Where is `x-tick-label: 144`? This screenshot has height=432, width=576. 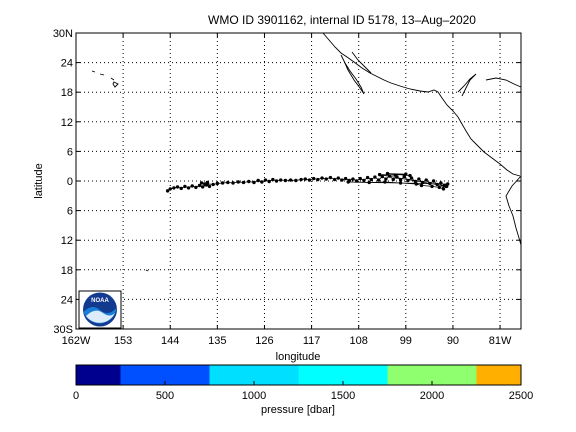 x-tick-label: 144 is located at coordinates (170, 341).